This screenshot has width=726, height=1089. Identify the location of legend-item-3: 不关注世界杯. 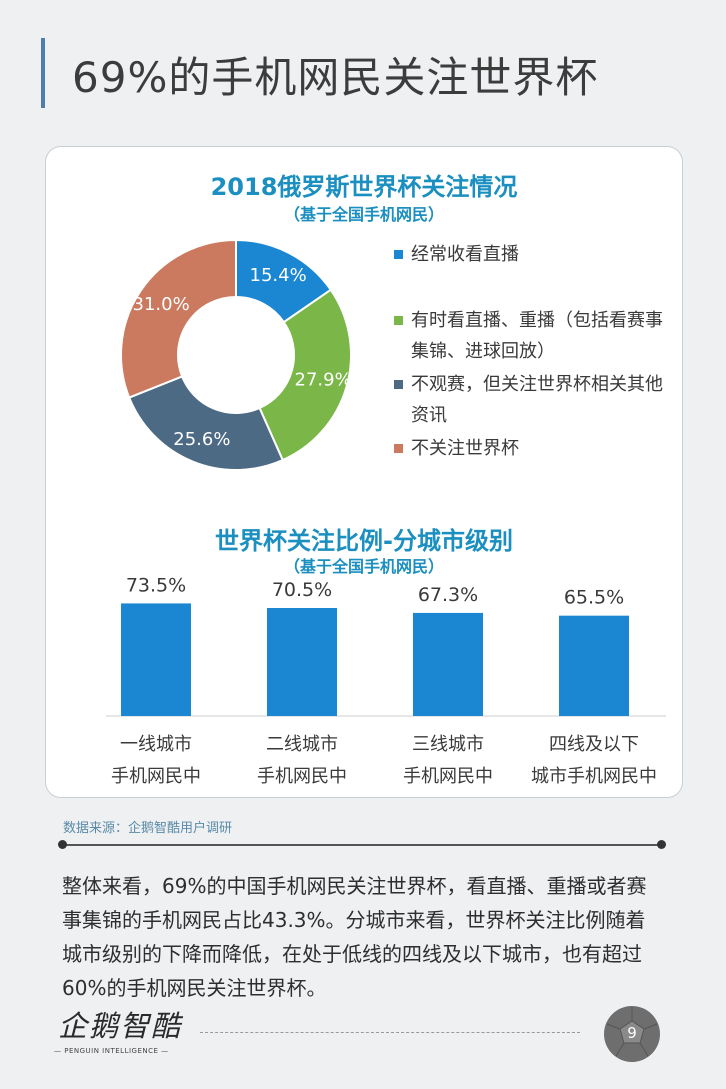
(529, 448).